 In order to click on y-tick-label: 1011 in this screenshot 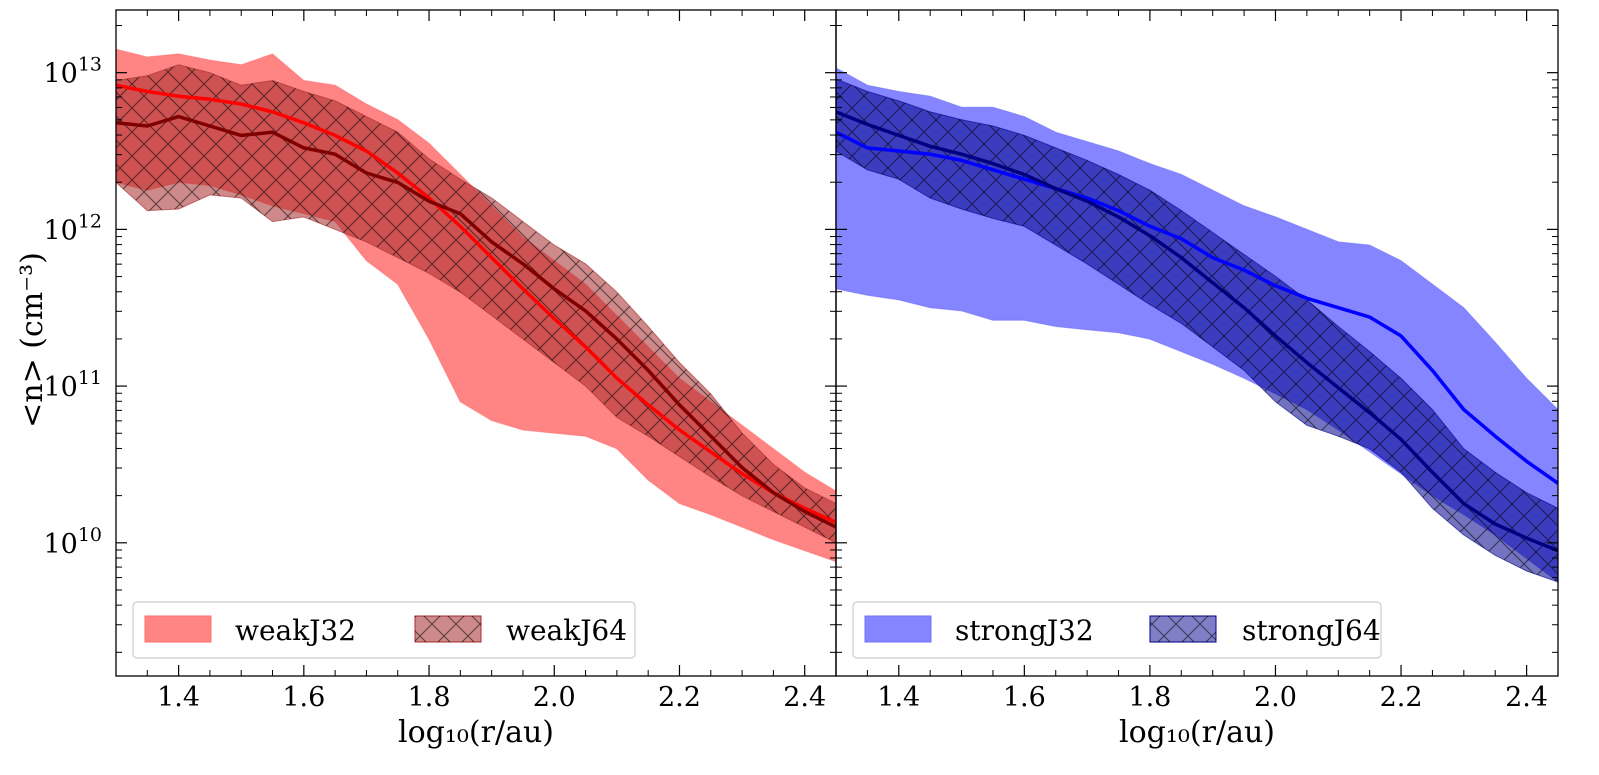, I will do `click(72, 385)`.